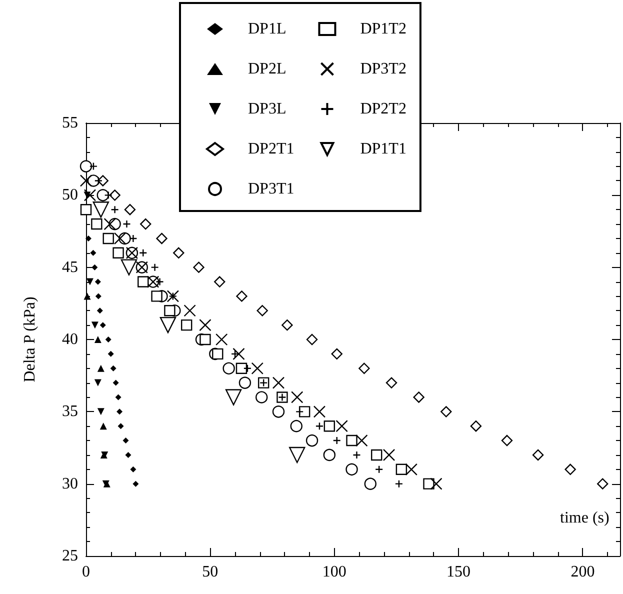  Describe the element at coordinates (271, 149) in the screenshot. I see `legend-label: DP2T1` at that location.